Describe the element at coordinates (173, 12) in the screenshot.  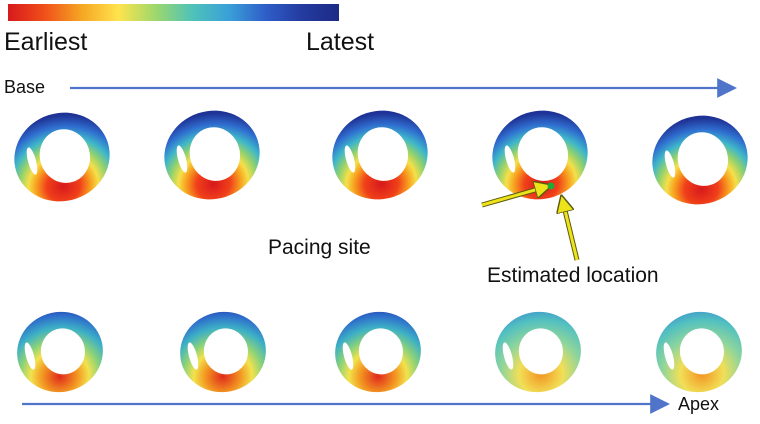
I see `colorbar` at that location.